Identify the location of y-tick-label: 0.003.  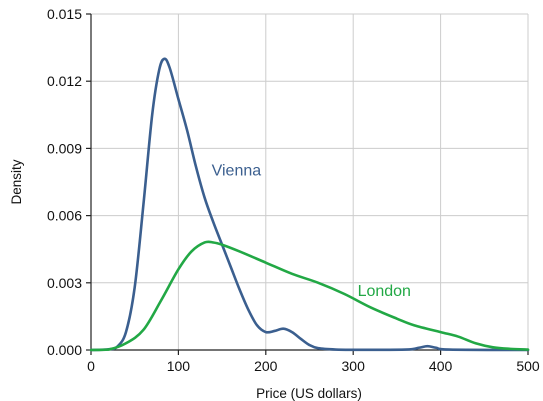
(64, 283).